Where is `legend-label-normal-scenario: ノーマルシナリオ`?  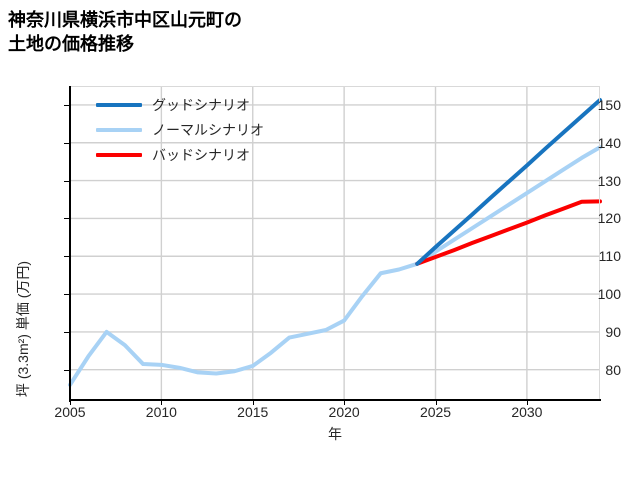
legend-label-normal-scenario: ノーマルシナリオ is located at coordinates (208, 129).